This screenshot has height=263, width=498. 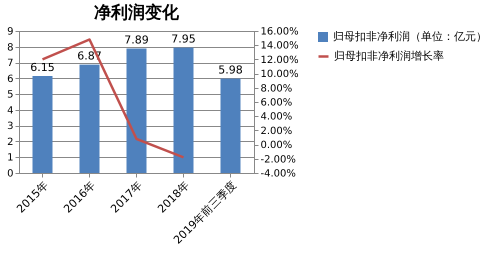 I want to click on y2-tick-label: 8.00%, so click(x=276, y=88).